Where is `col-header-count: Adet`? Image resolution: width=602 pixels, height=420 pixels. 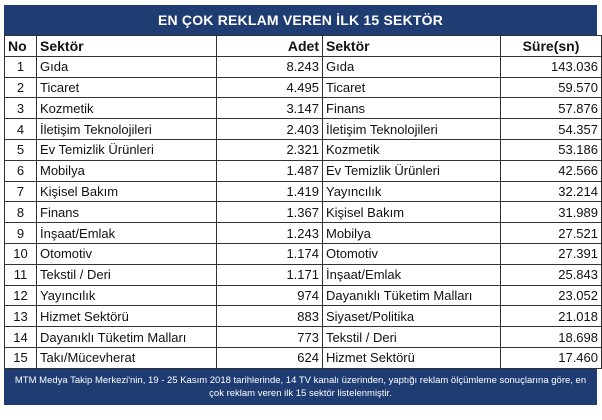
col-header-count: Adet is located at coordinates (269, 46).